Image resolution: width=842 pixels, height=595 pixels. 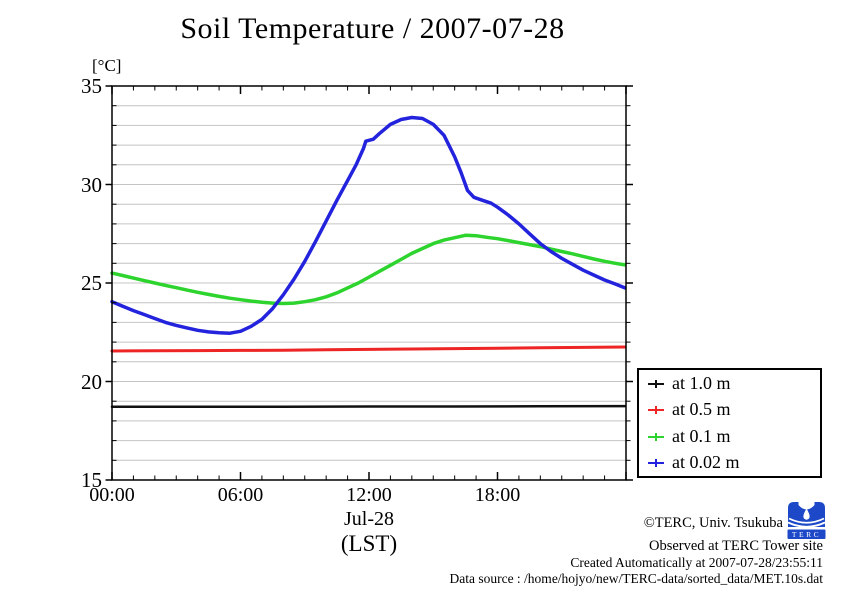 What do you see at coordinates (701, 382) in the screenshot?
I see `legend-label: at 1.0 m` at bounding box center [701, 382].